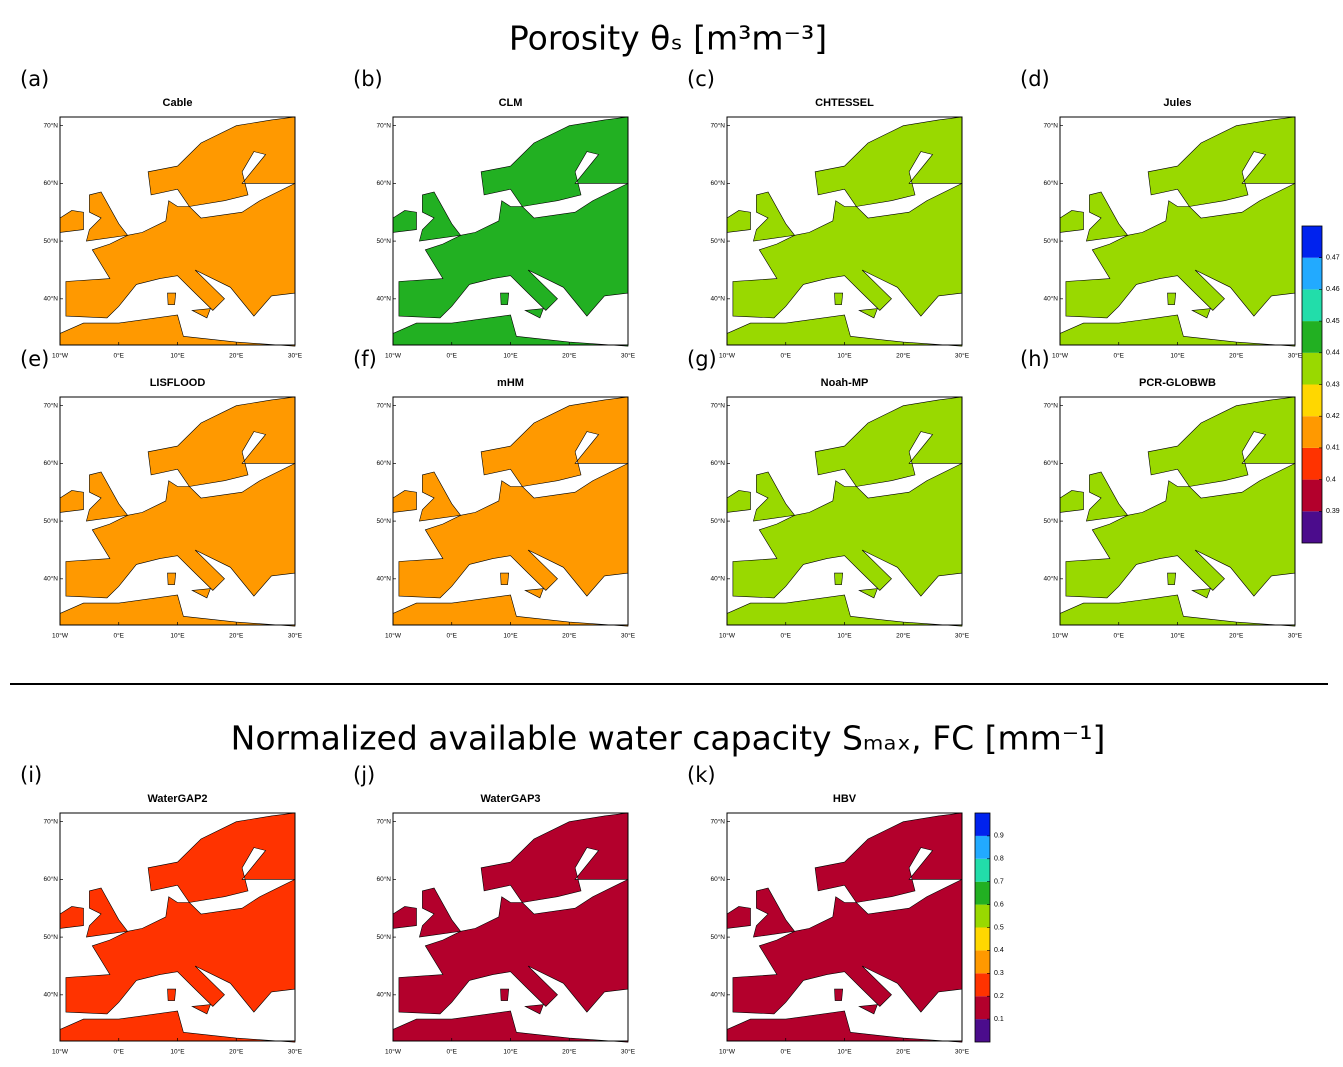 The image size is (1343, 1067). I want to click on colorbar-tick-label: 0.42, so click(1333, 416).